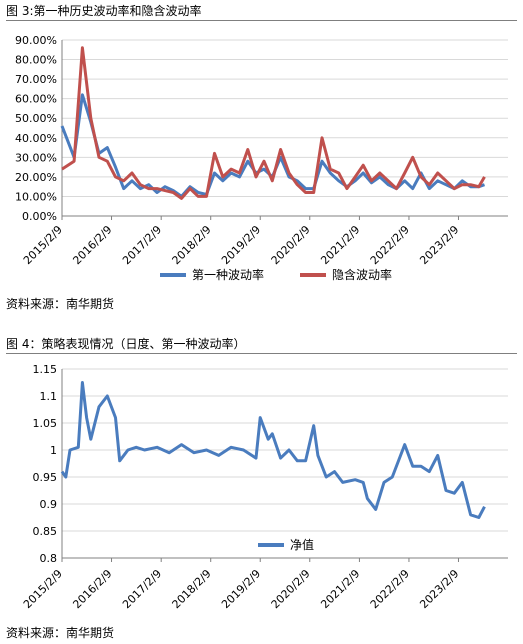 The height and width of the screenshot is (644, 523). I want to click on y-tick-label: 20.00%, so click(36, 177).